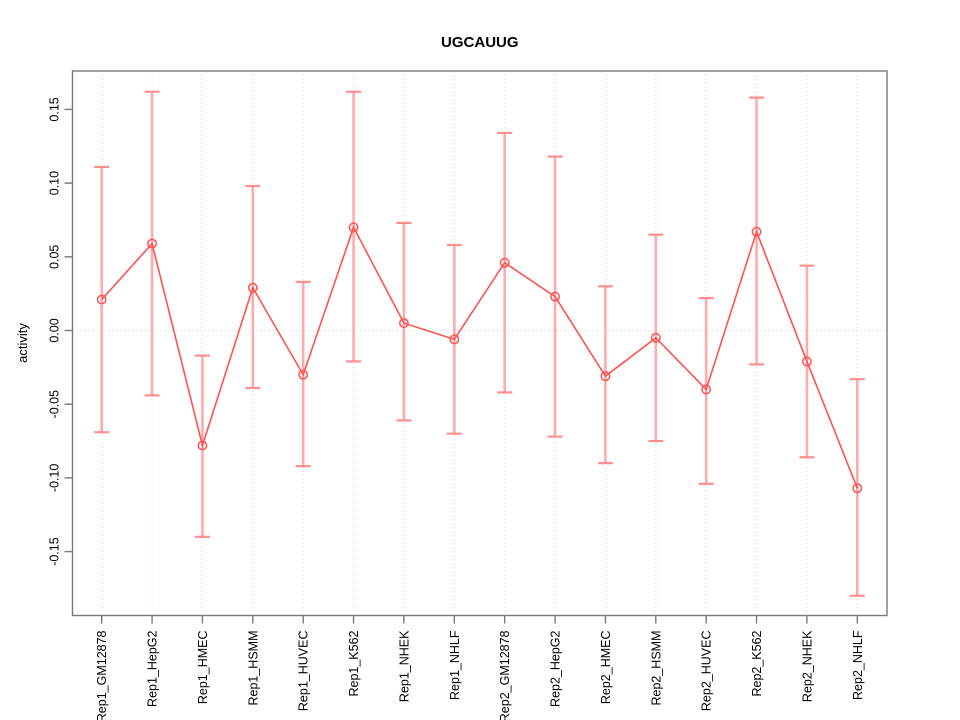  I want to click on y-axis-title: activity, so click(22, 343).